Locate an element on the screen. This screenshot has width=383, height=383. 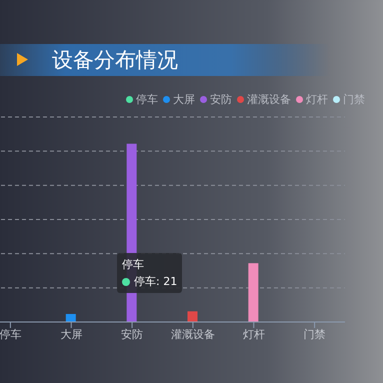
legend-label: 灯杆 is located at coordinates (316, 99).